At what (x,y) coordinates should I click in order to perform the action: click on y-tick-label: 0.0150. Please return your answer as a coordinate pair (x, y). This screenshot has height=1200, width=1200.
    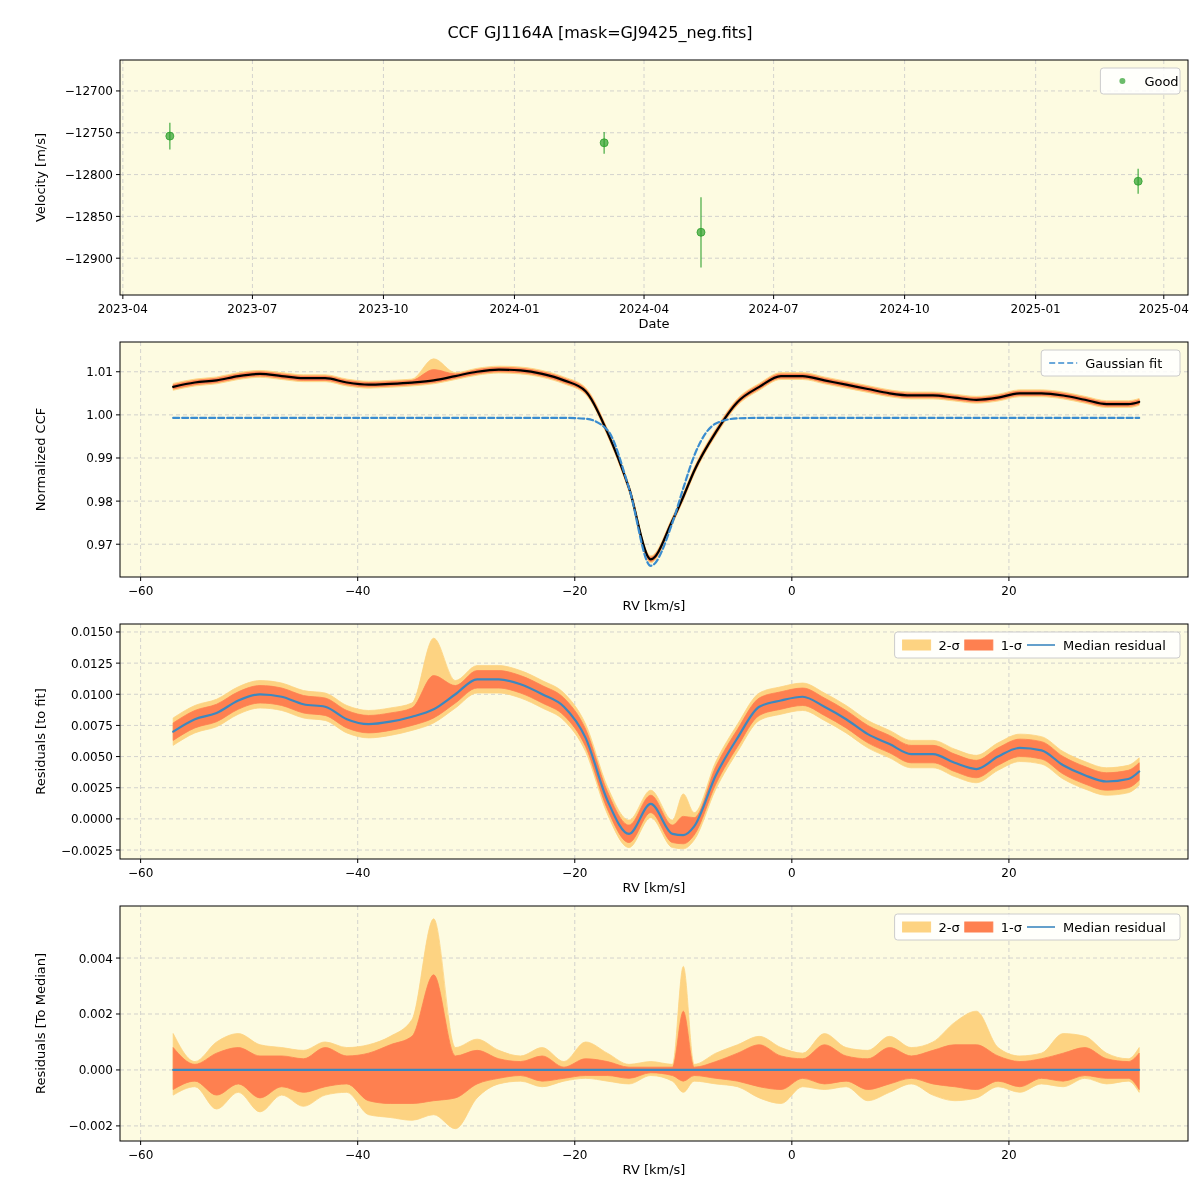
    Looking at the image, I should click on (92, 632).